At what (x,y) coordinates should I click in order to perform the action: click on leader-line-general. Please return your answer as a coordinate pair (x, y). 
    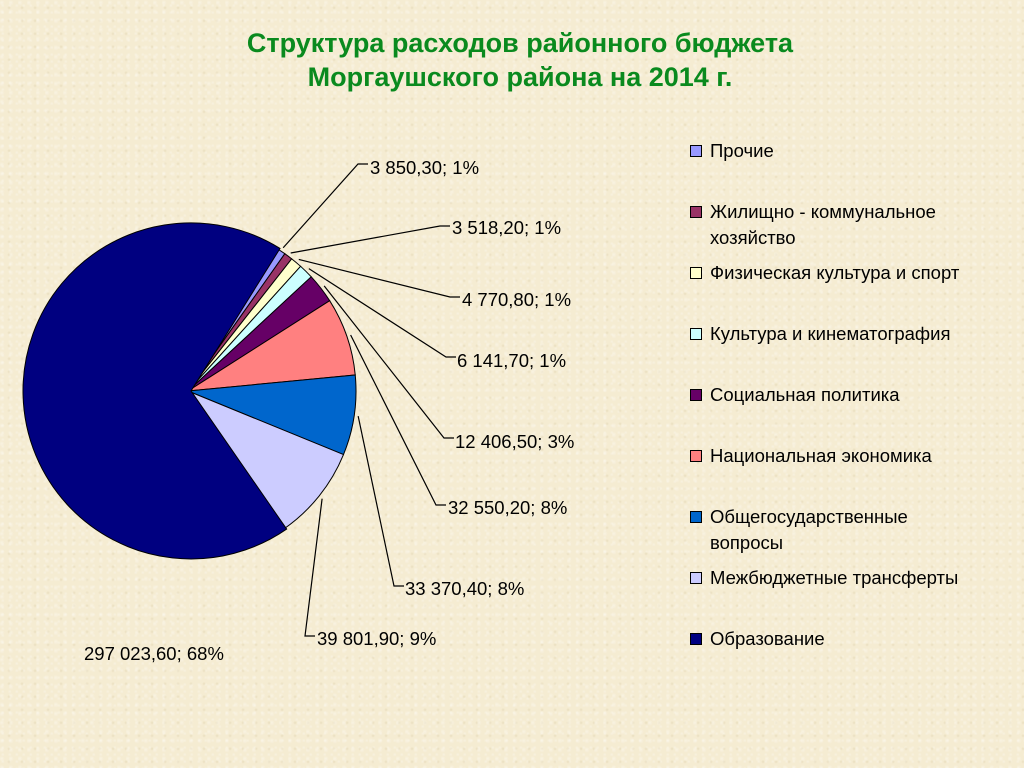
    Looking at the image, I should click on (380, 501).